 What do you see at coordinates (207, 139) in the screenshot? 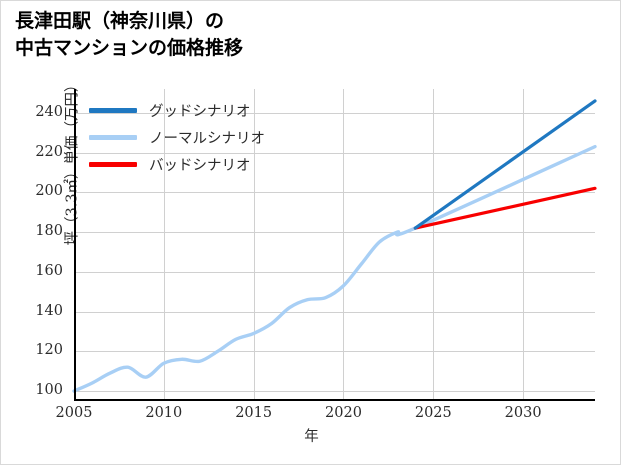
I see `legend-label: ノーマルシナリオ` at bounding box center [207, 139].